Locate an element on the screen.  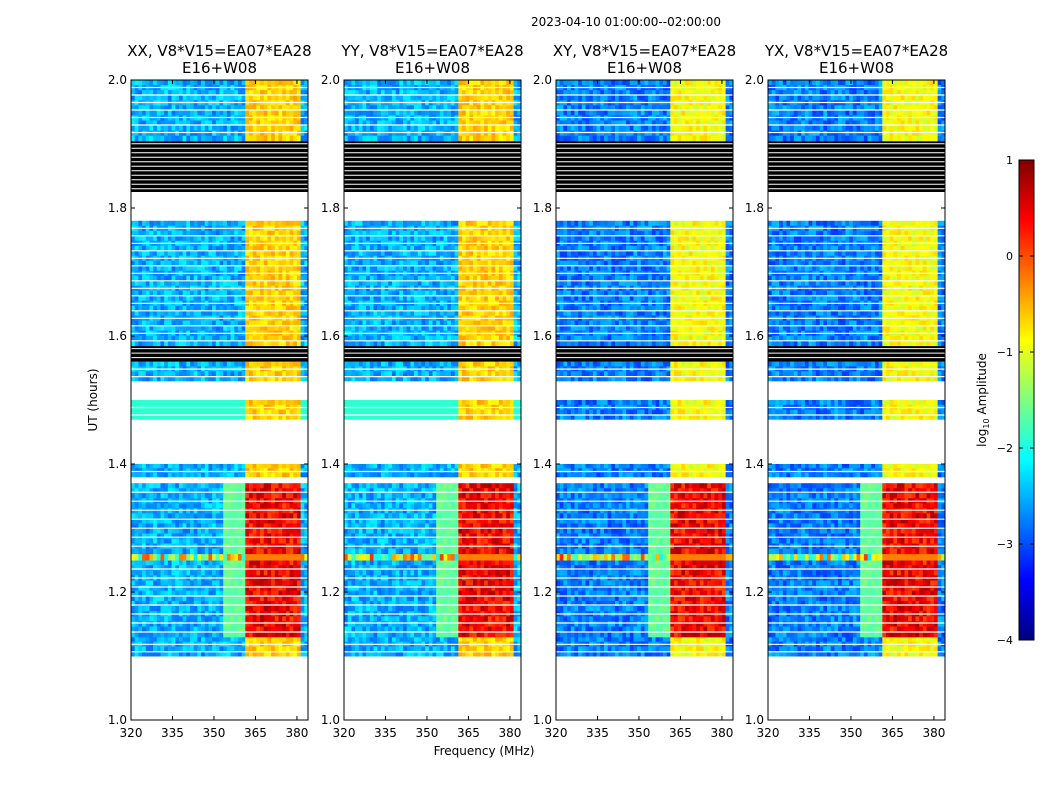
x-tick-label: 365 is located at coordinates (255, 733).